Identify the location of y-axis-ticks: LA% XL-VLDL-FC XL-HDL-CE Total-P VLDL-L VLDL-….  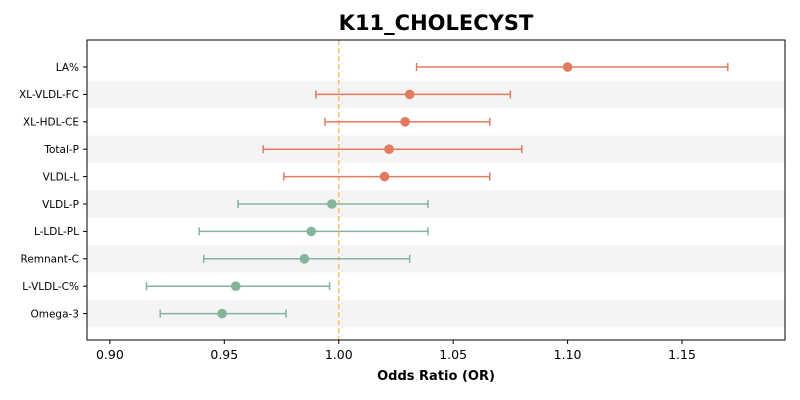
(53, 191).